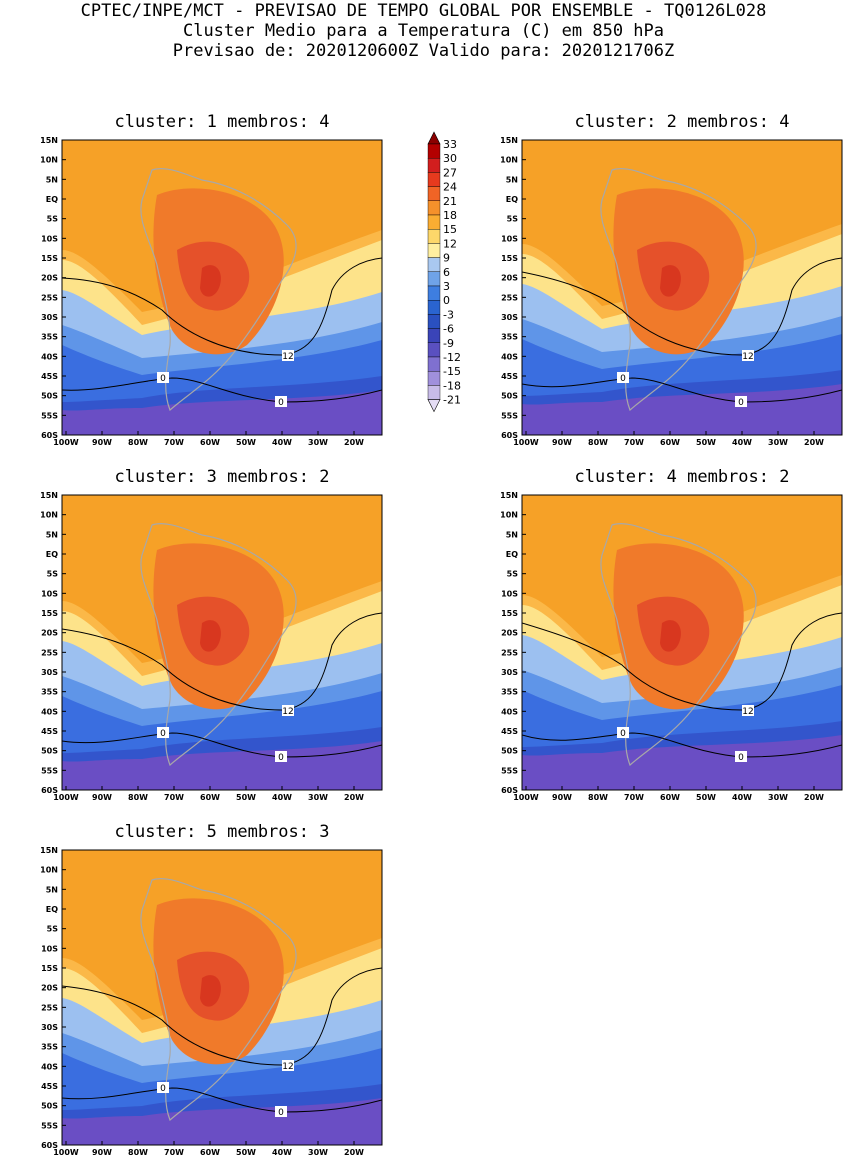 Image resolution: width=847 pixels, height=1157 pixels. Describe the element at coordinates (450, 158) in the screenshot. I see `colorbar-label: 30` at that location.